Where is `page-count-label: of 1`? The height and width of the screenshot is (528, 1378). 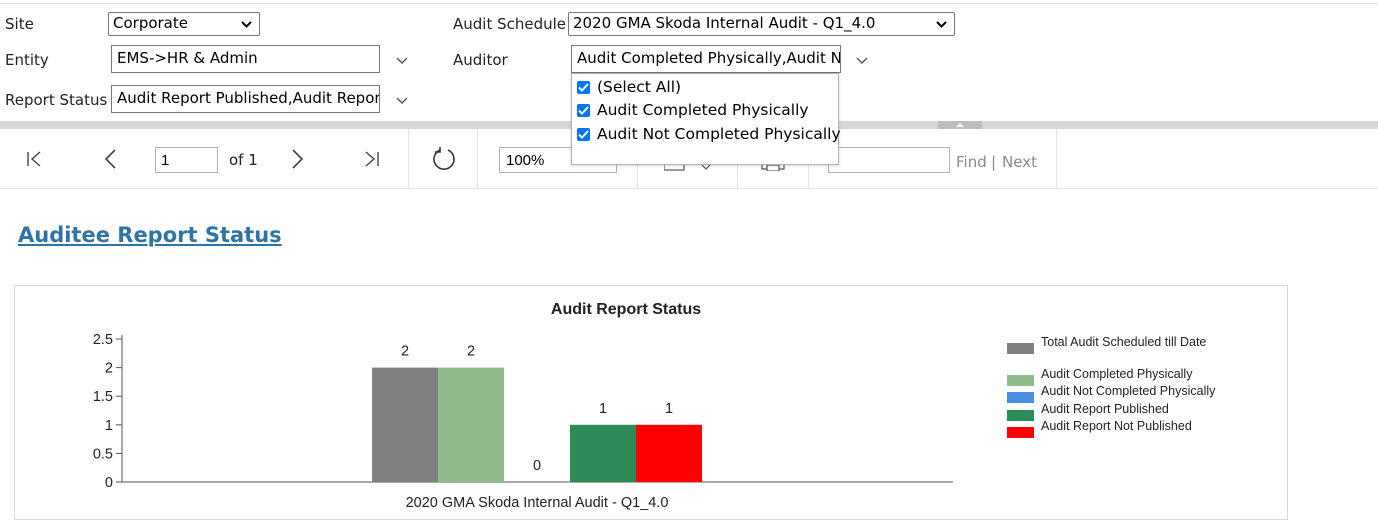 page-count-label: of 1 is located at coordinates (243, 160).